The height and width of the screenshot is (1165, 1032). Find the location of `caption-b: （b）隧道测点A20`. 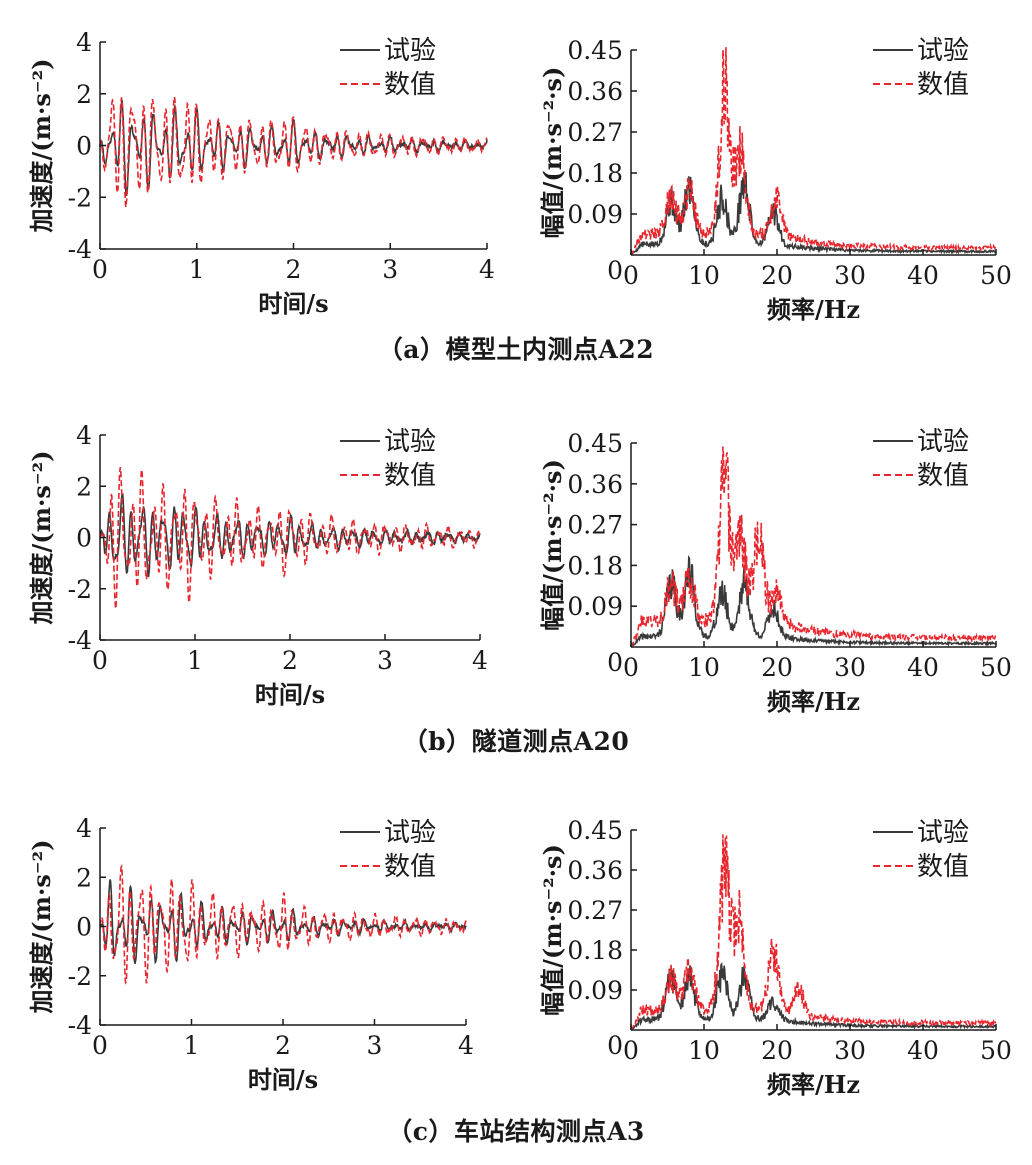

caption-b: （b）隧道测点A20 is located at coordinates (516, 741).